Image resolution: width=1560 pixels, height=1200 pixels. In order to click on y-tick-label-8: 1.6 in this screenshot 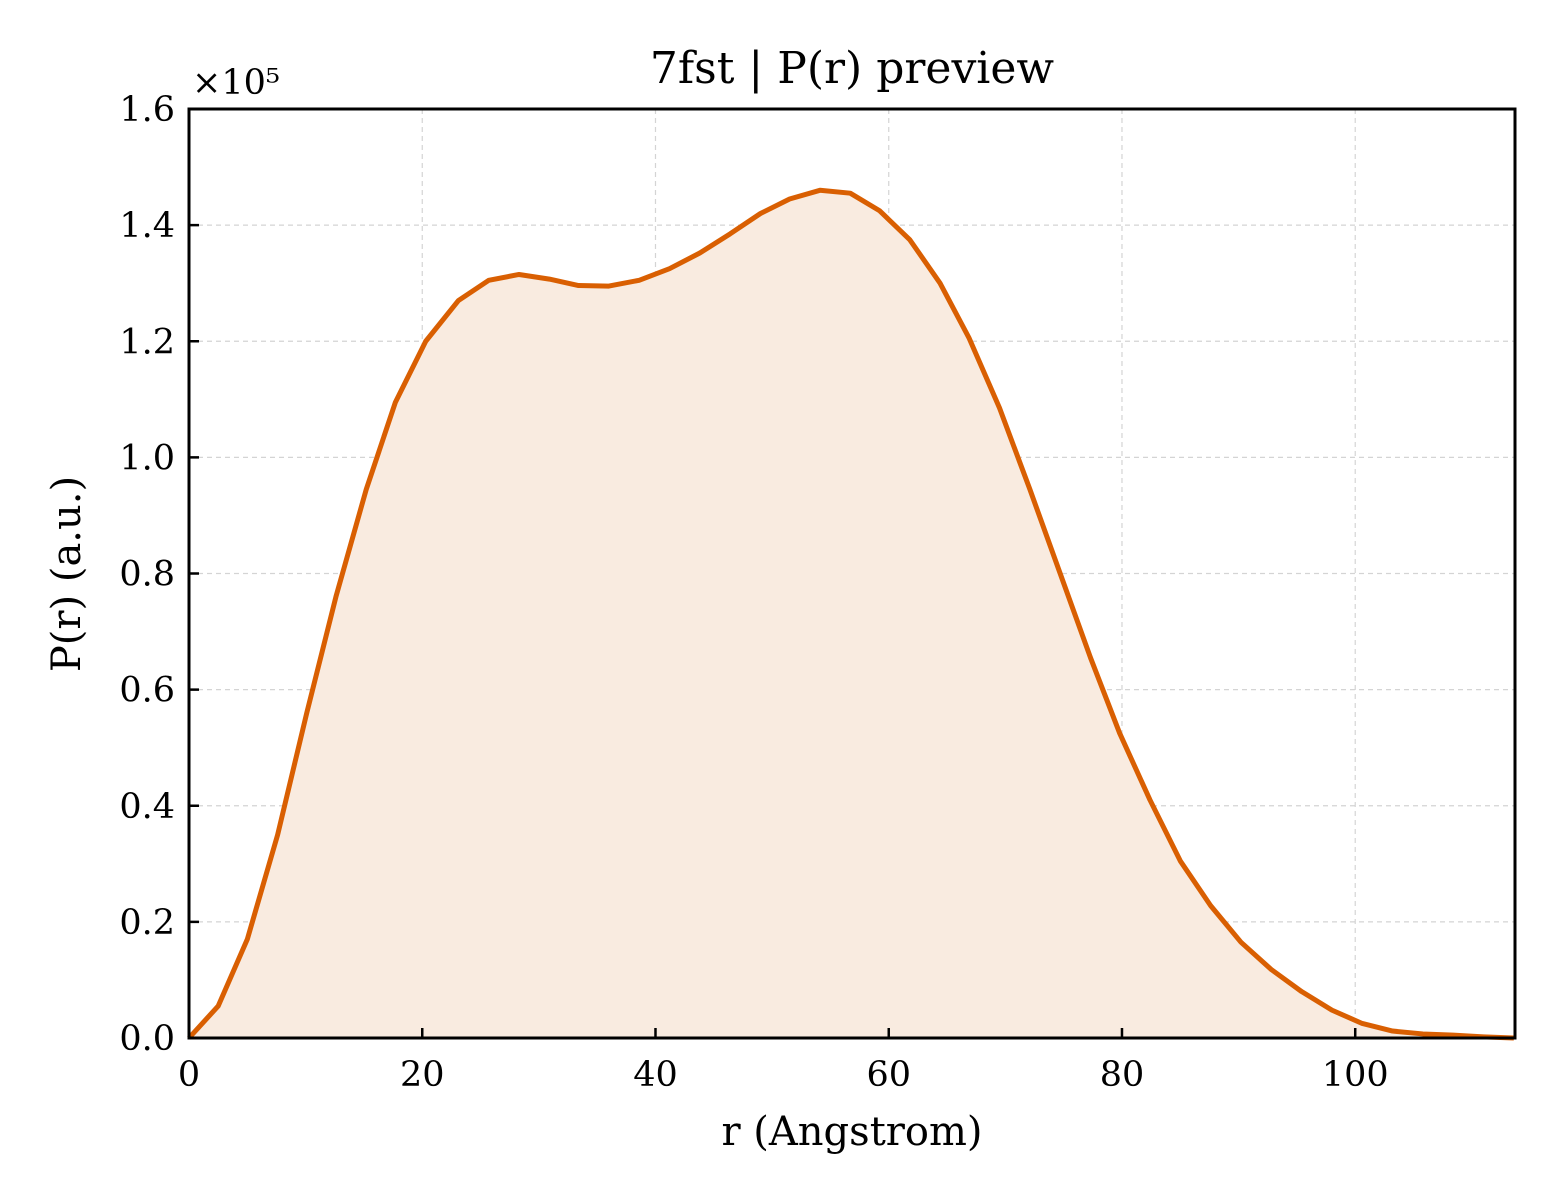, I will do `click(147, 110)`.